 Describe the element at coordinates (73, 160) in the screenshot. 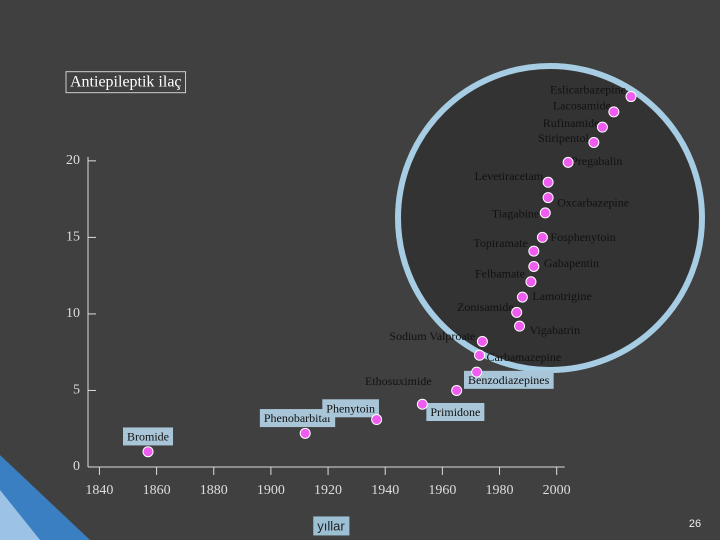

I see `y-tick-label: 20` at that location.